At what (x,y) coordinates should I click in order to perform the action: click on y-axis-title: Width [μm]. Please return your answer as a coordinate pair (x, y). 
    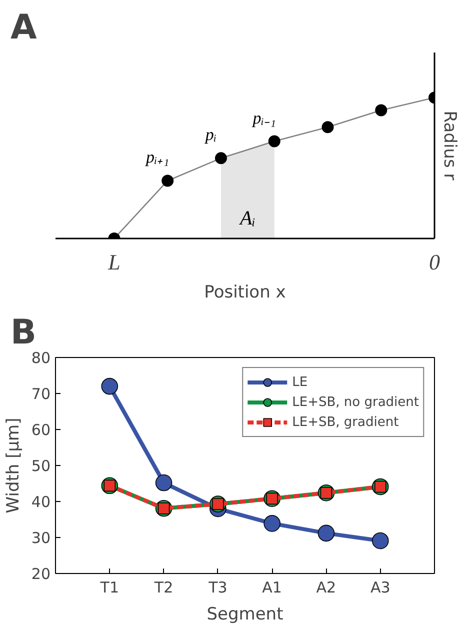
    Looking at the image, I should click on (13, 466).